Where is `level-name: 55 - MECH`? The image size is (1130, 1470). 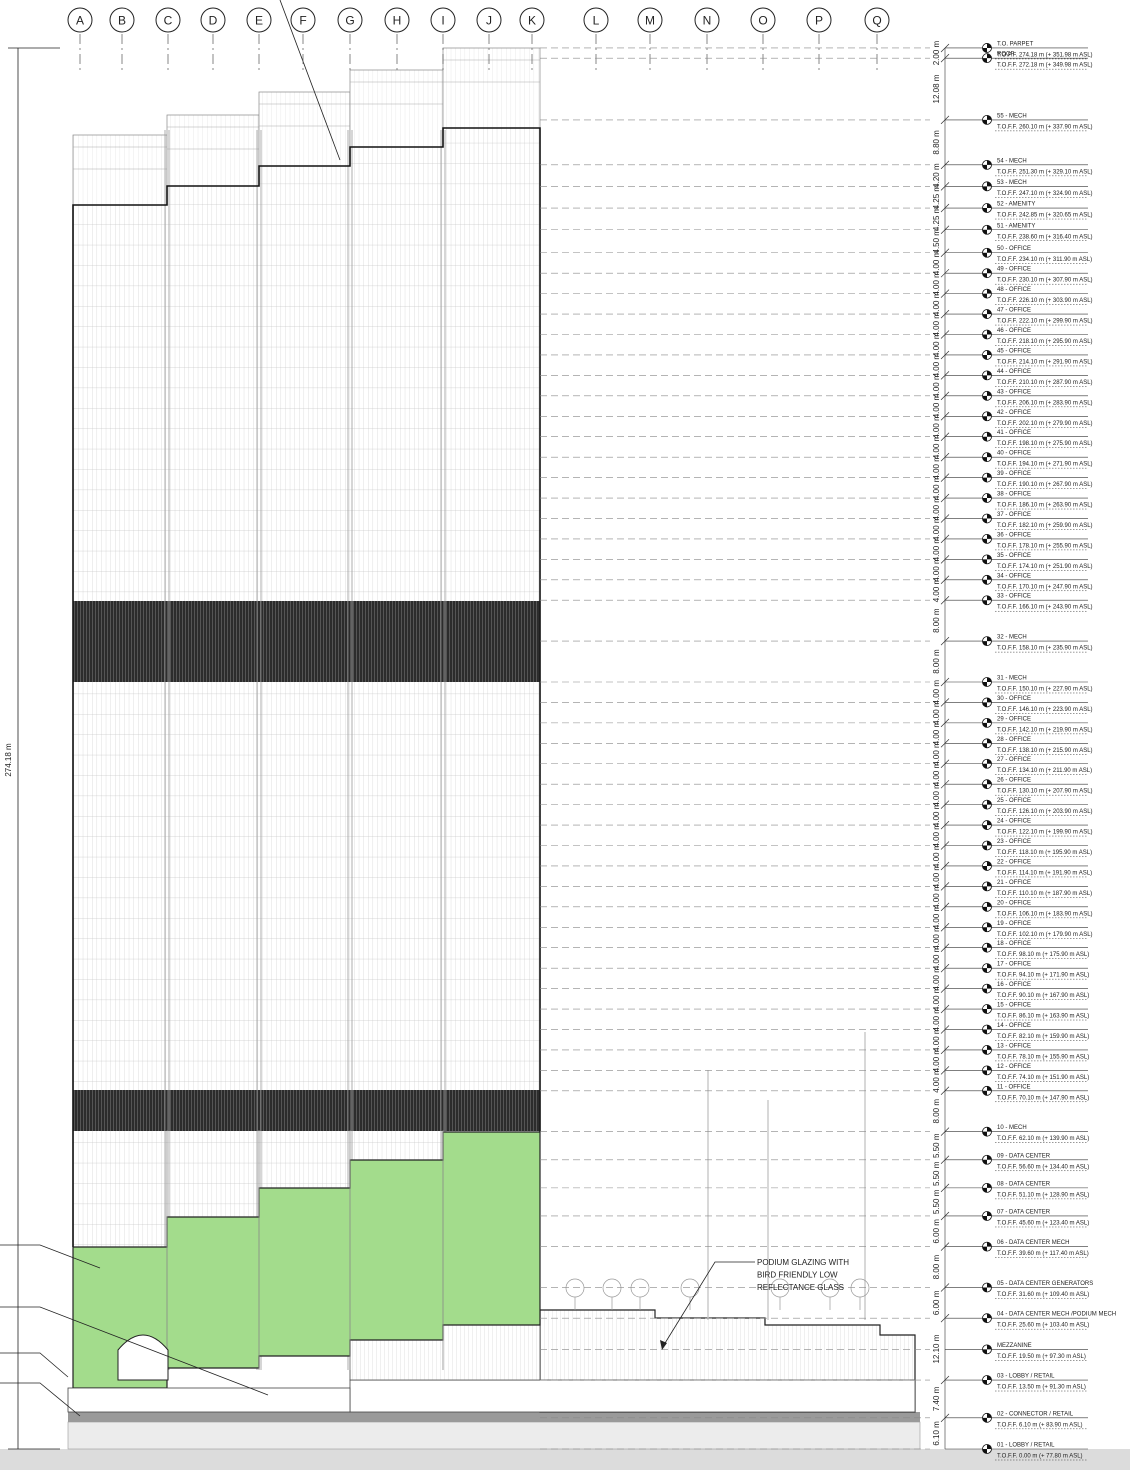
level-name: 55 - MECH is located at coordinates (1012, 116).